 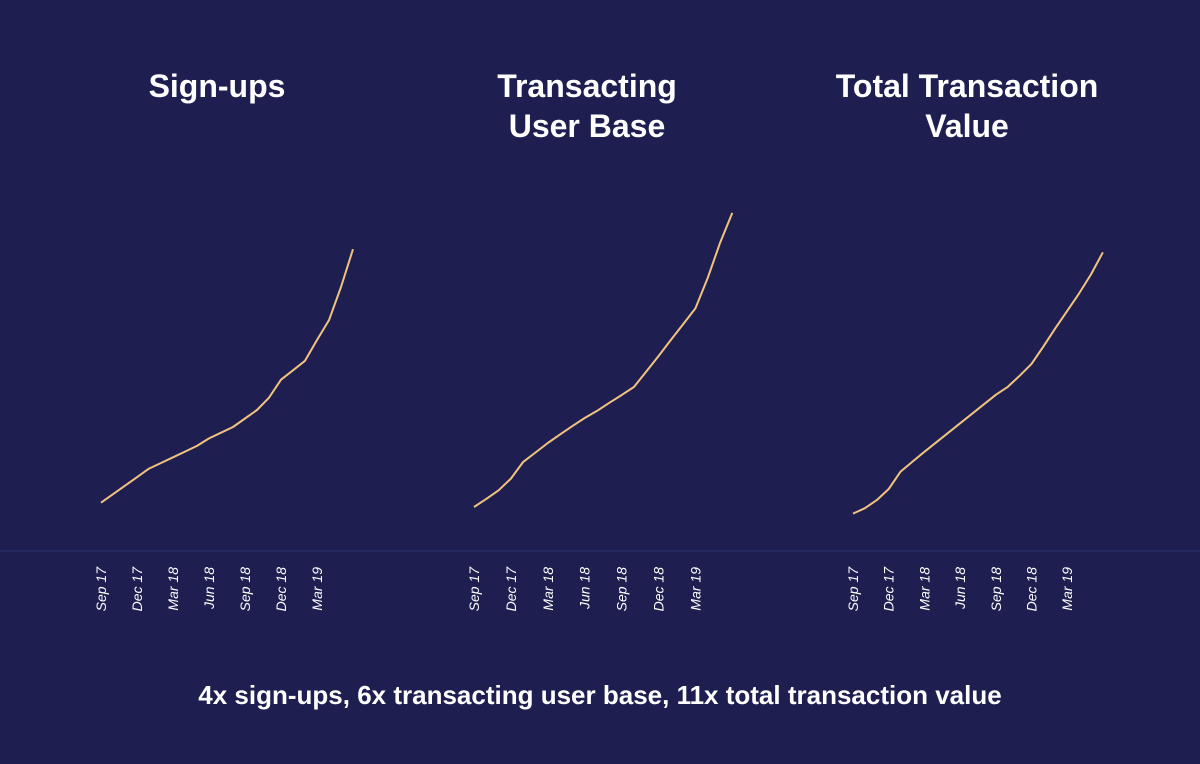 I want to click on chart-title-transacting-user-base: Transacting User Base, so click(x=587, y=106).